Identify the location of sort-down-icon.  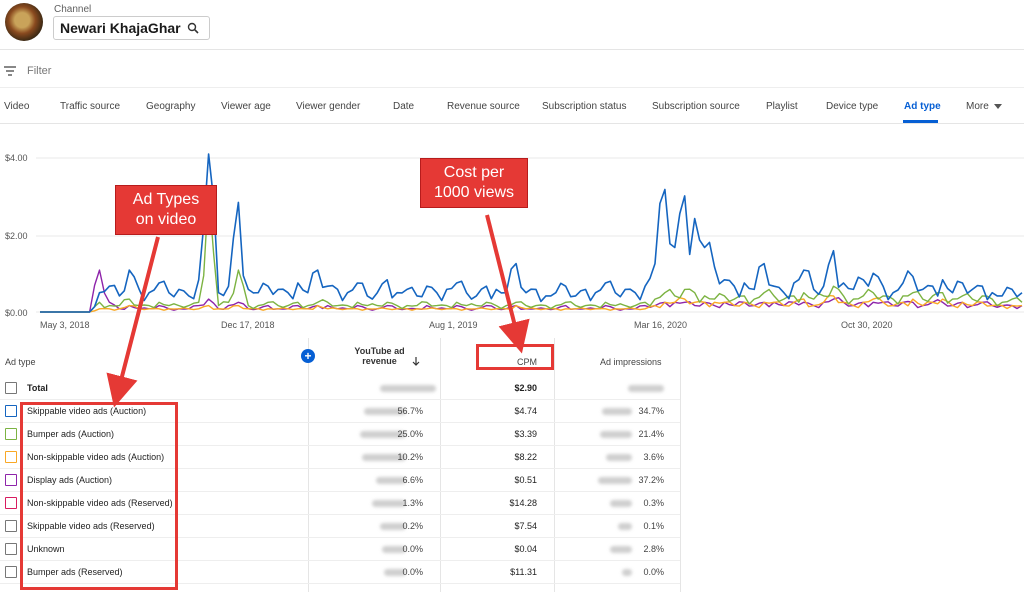
(416, 361).